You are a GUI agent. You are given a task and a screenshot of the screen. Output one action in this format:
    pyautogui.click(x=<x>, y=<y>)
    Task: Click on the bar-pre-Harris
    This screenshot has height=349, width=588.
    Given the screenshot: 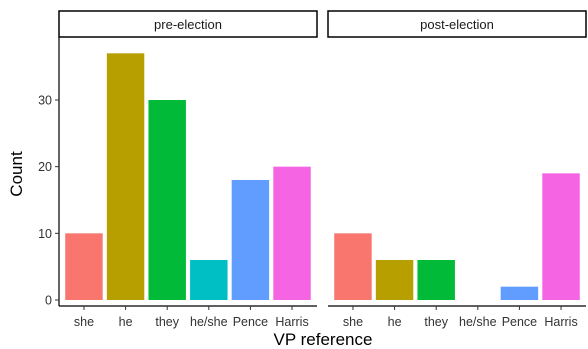 What is the action you would take?
    pyautogui.click(x=292, y=233)
    